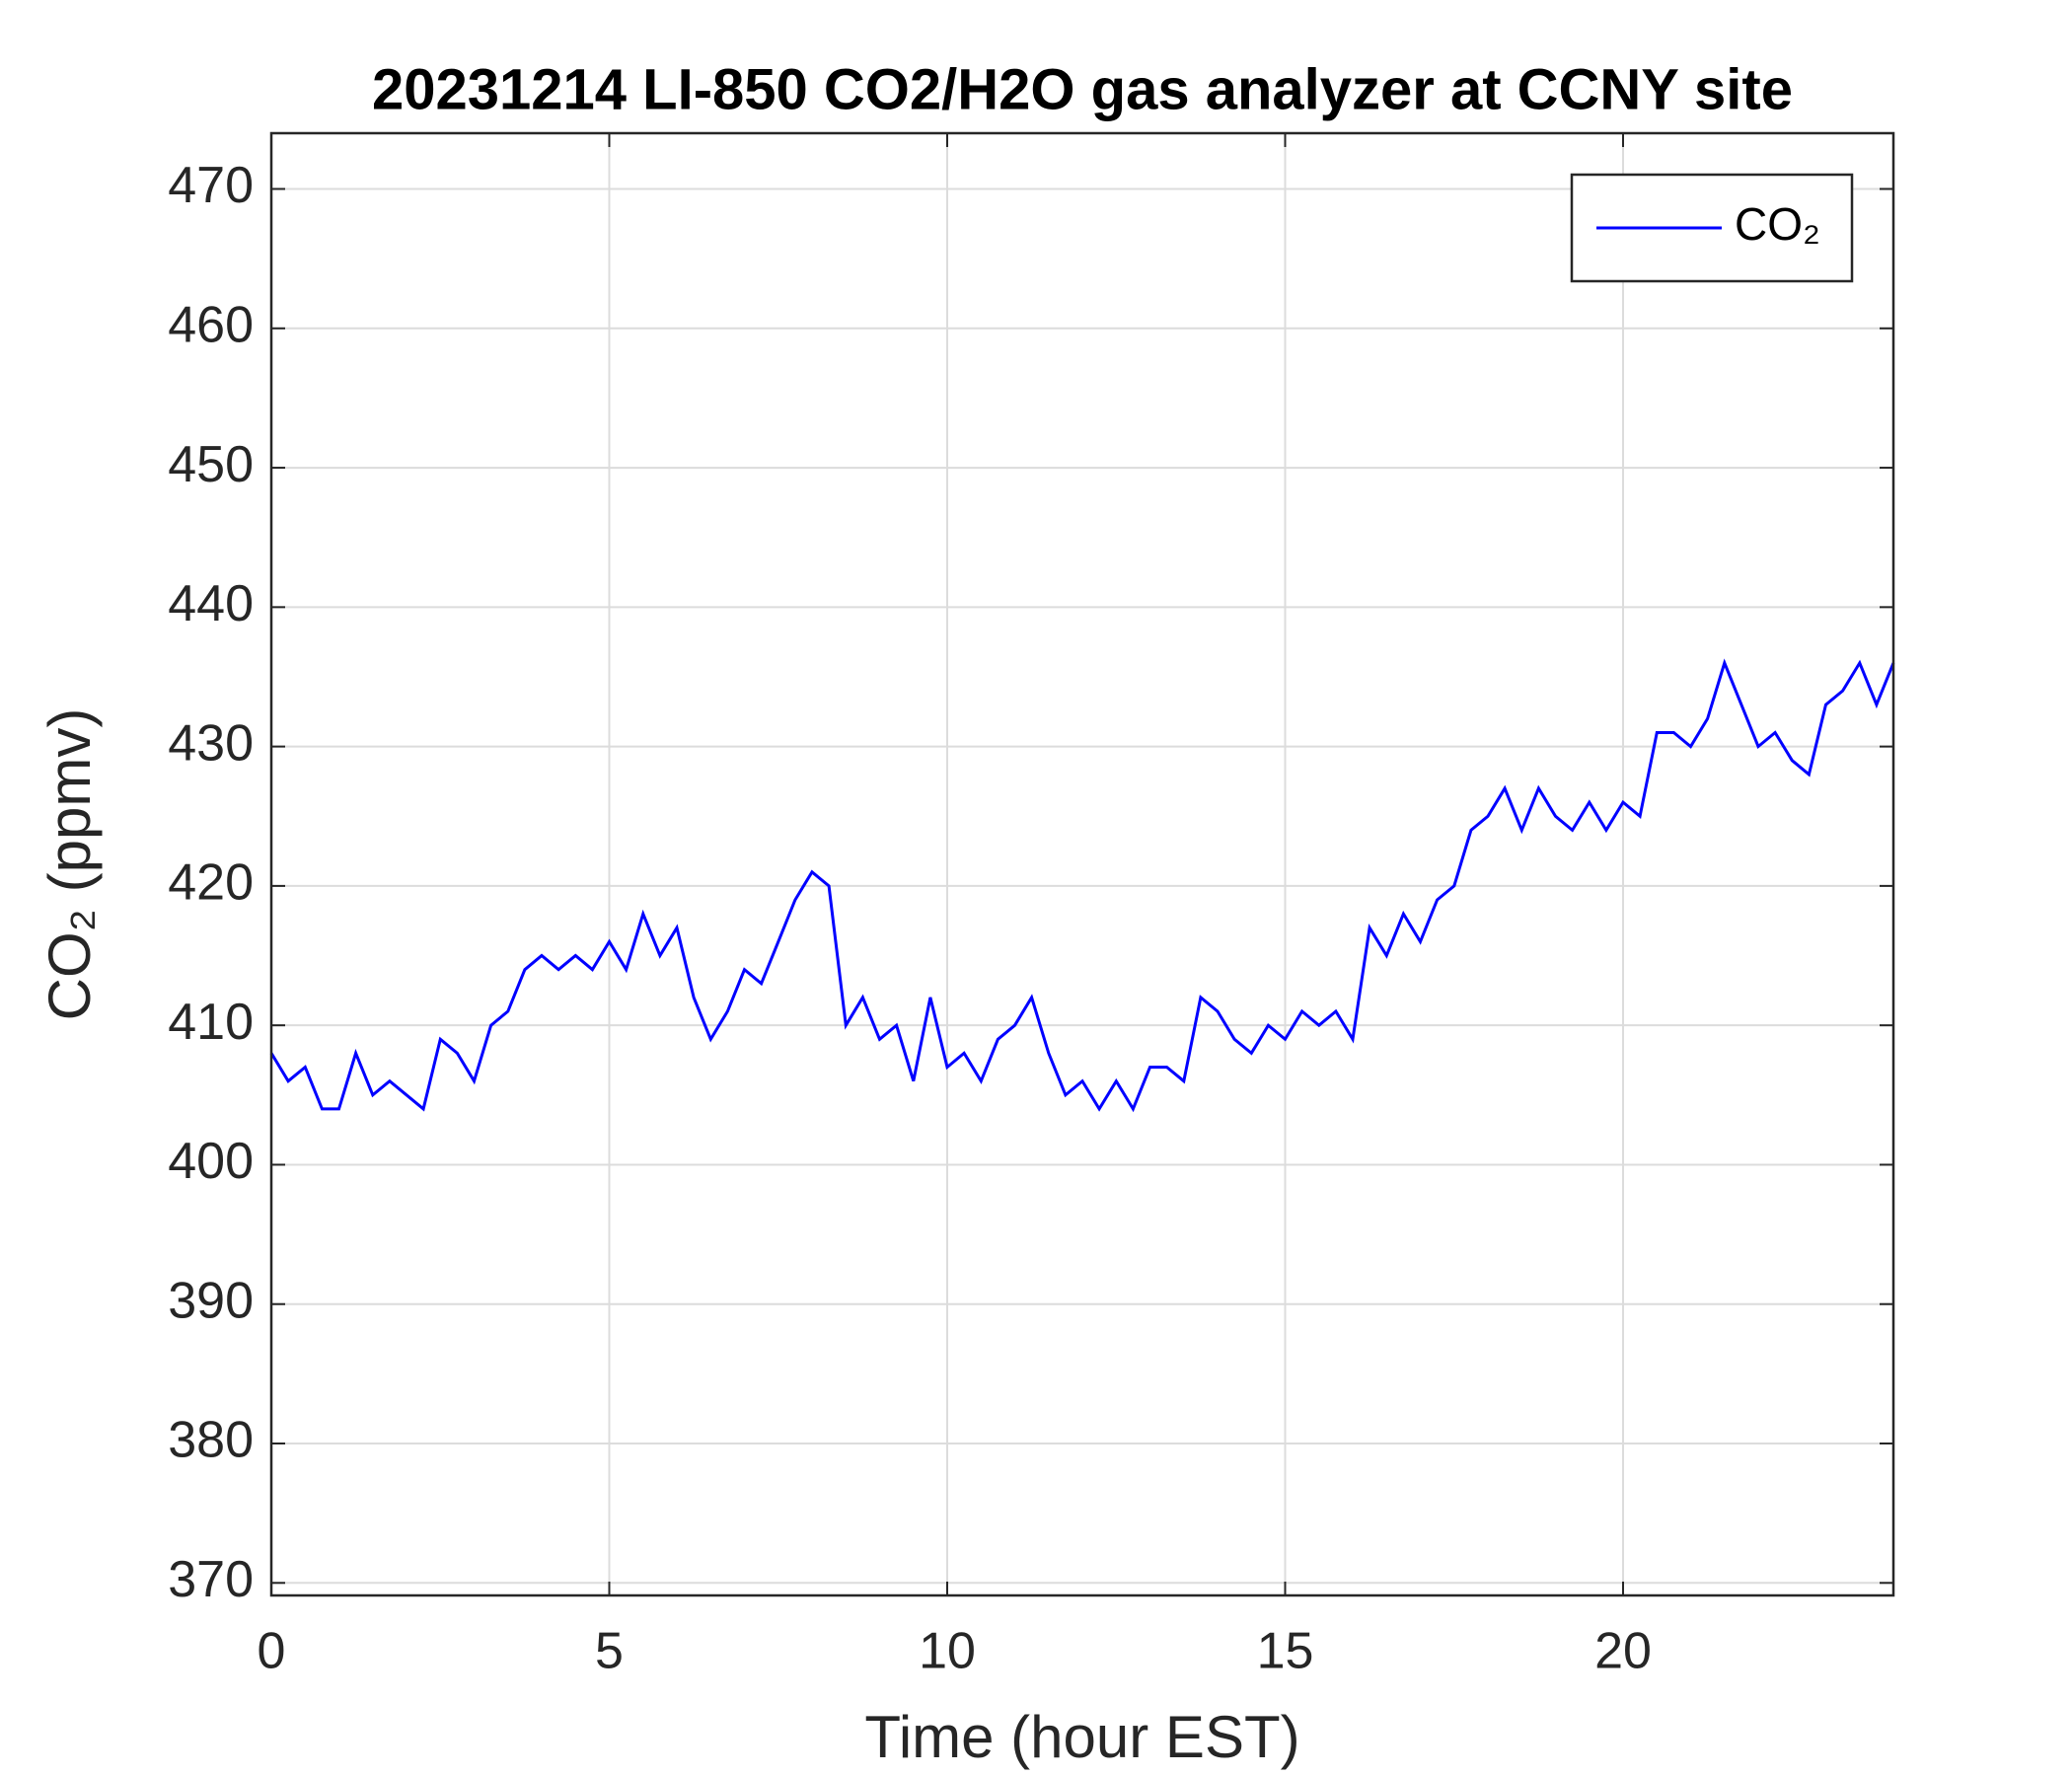 The width and height of the screenshot is (2072, 1776). Describe the element at coordinates (211, 883) in the screenshot. I see `y-tick-label: 420` at that location.